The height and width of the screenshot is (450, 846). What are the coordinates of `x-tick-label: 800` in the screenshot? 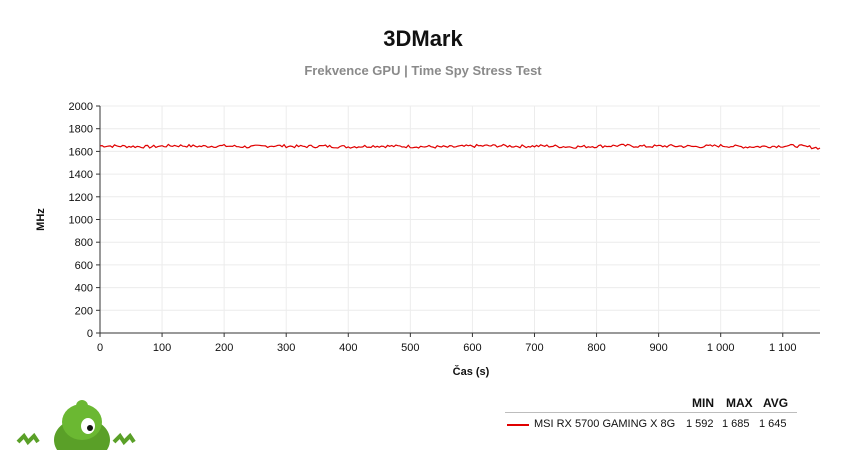 It's located at (596, 348).